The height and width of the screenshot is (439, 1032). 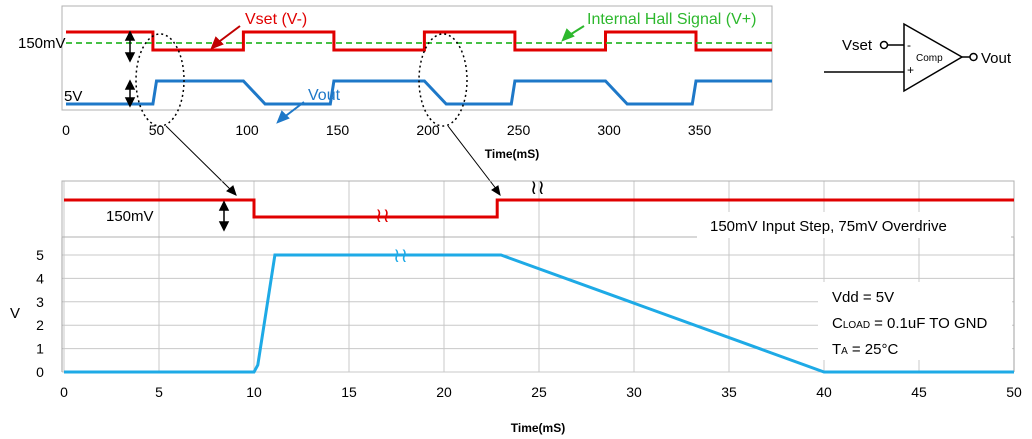 What do you see at coordinates (40, 255) in the screenshot?
I see `bottom-y-tick-5: 5` at bounding box center [40, 255].